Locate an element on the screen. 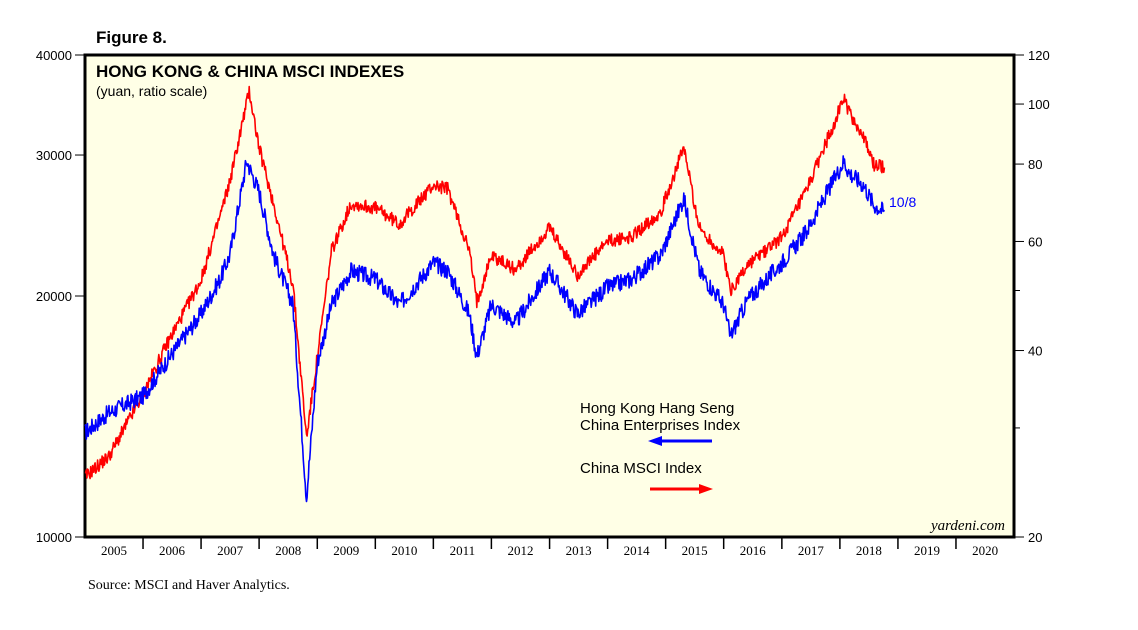  legend-blue-line-1: Hong Kong Hang Seng is located at coordinates (657, 408).